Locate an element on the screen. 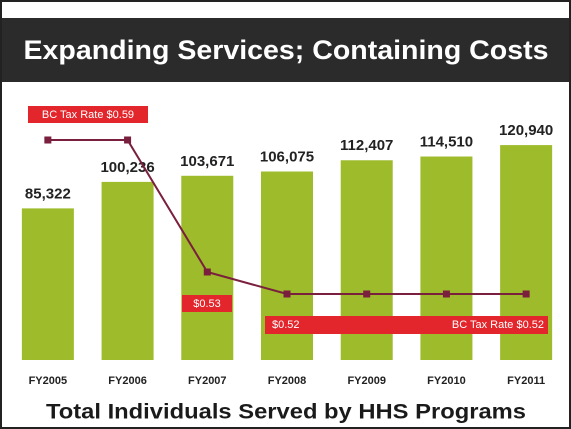 The image size is (571, 429). annotation: $0.53 is located at coordinates (207, 304).